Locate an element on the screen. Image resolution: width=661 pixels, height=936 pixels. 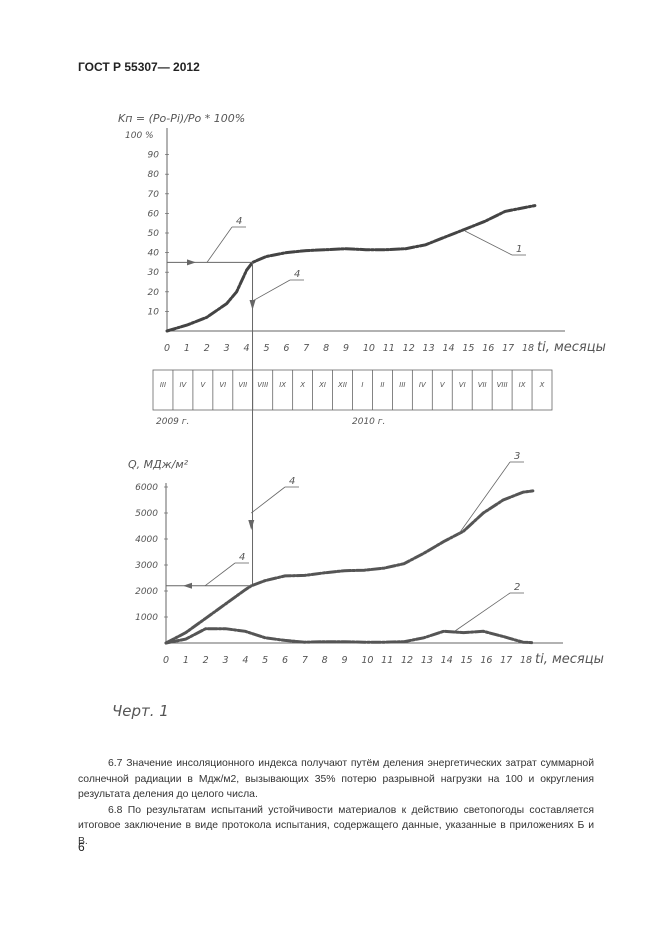
document-header: ГОСТ Р 55307— 2012 is located at coordinates (139, 67).